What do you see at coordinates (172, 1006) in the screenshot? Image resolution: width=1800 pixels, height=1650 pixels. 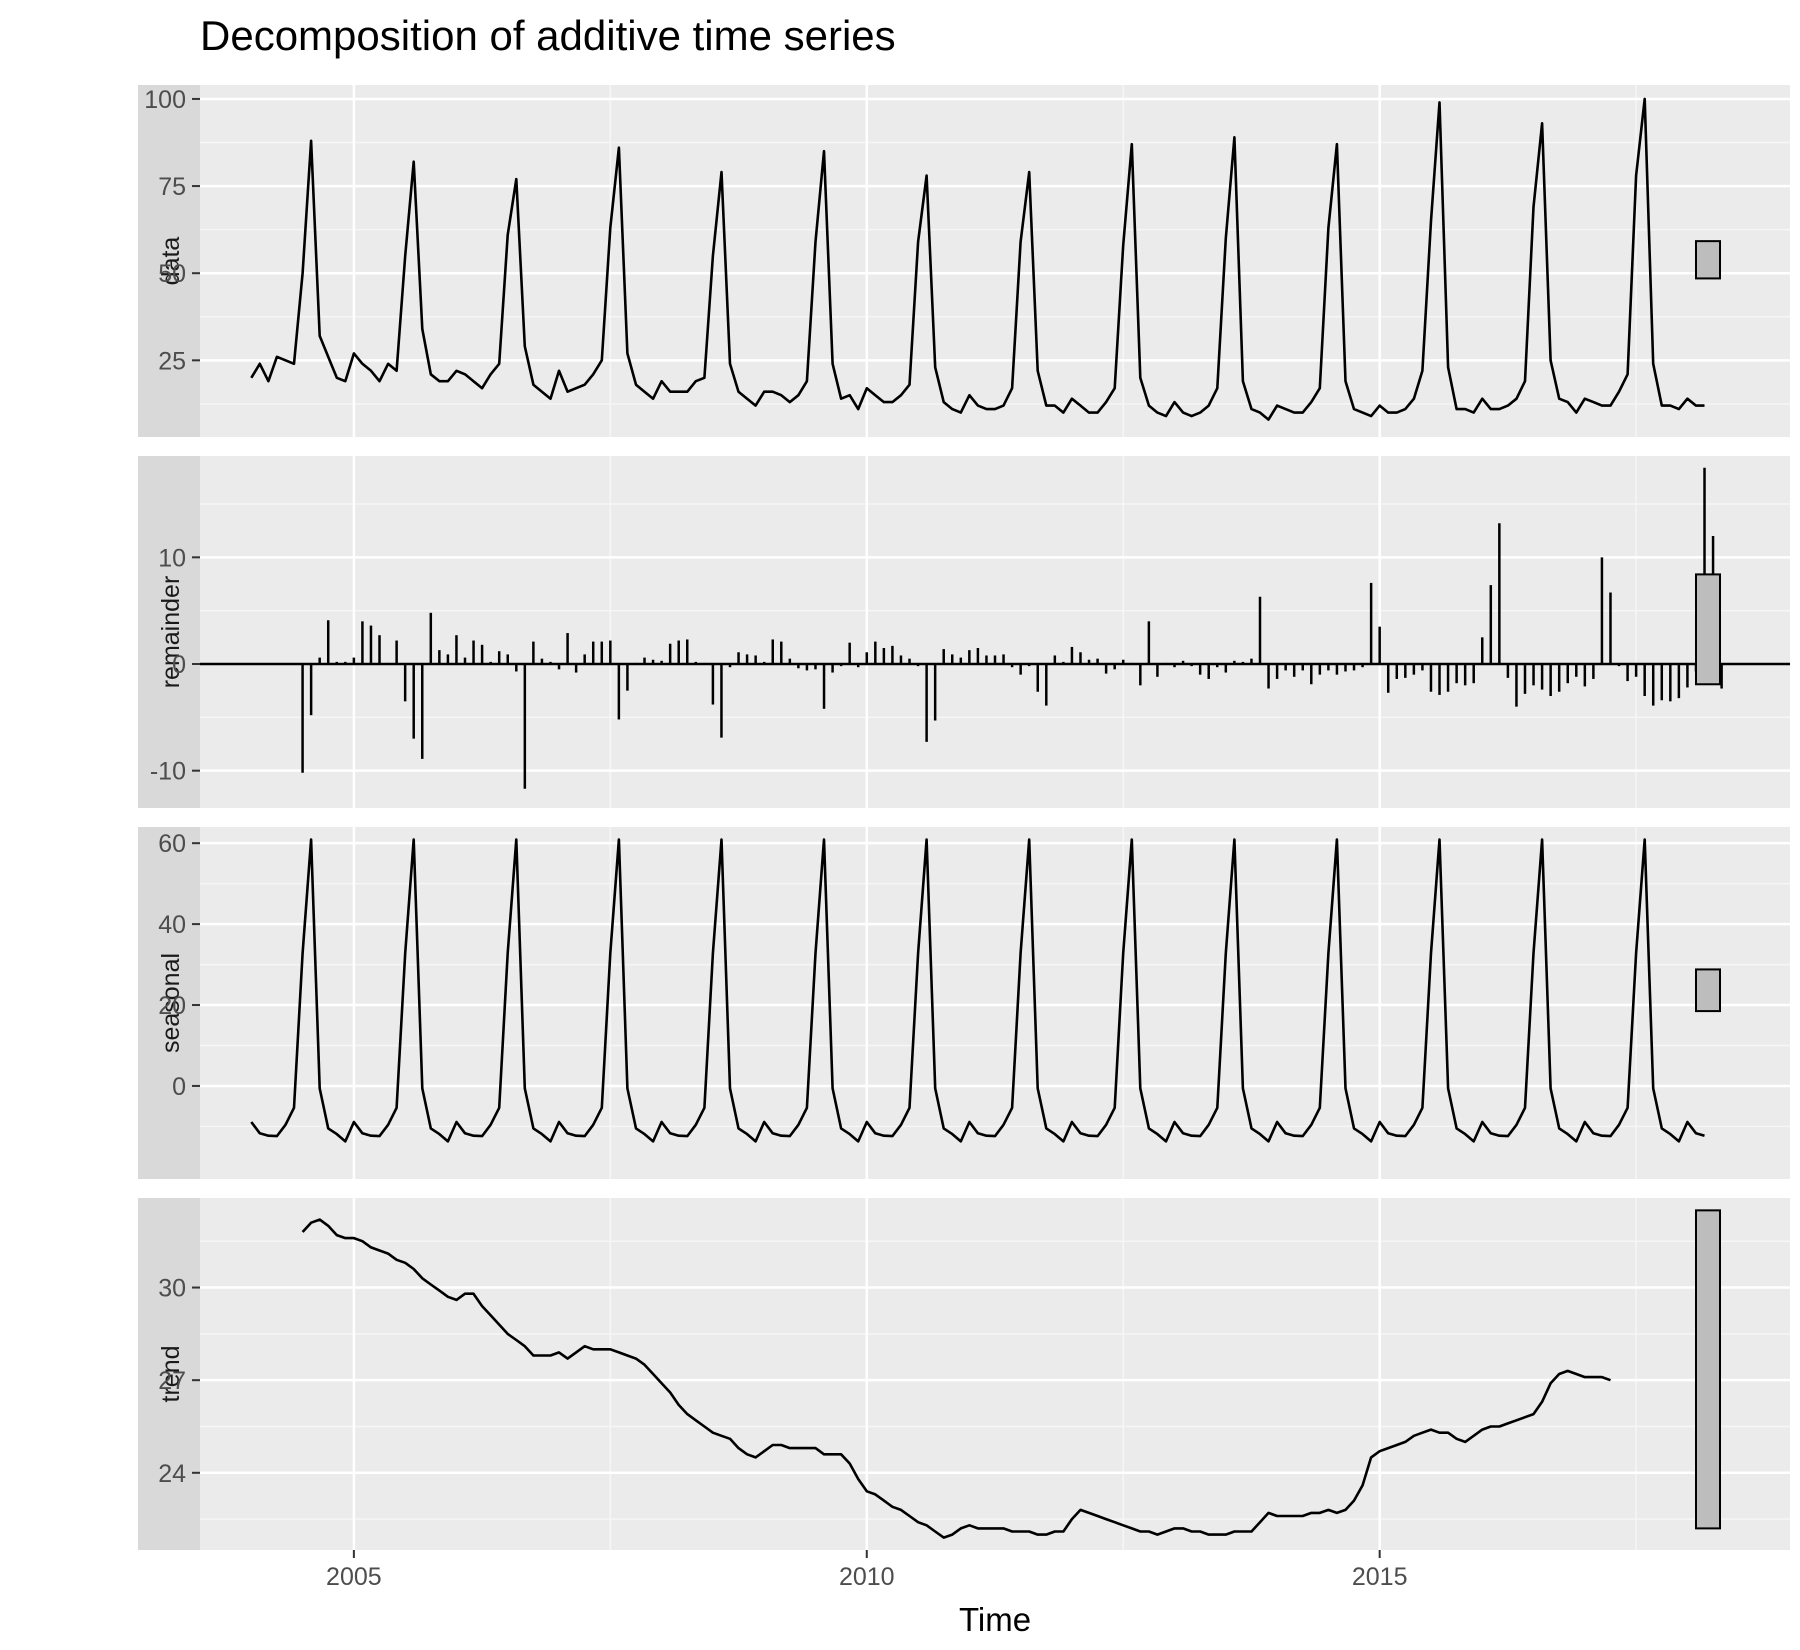 I see `y-tick-label: 20` at bounding box center [172, 1006].